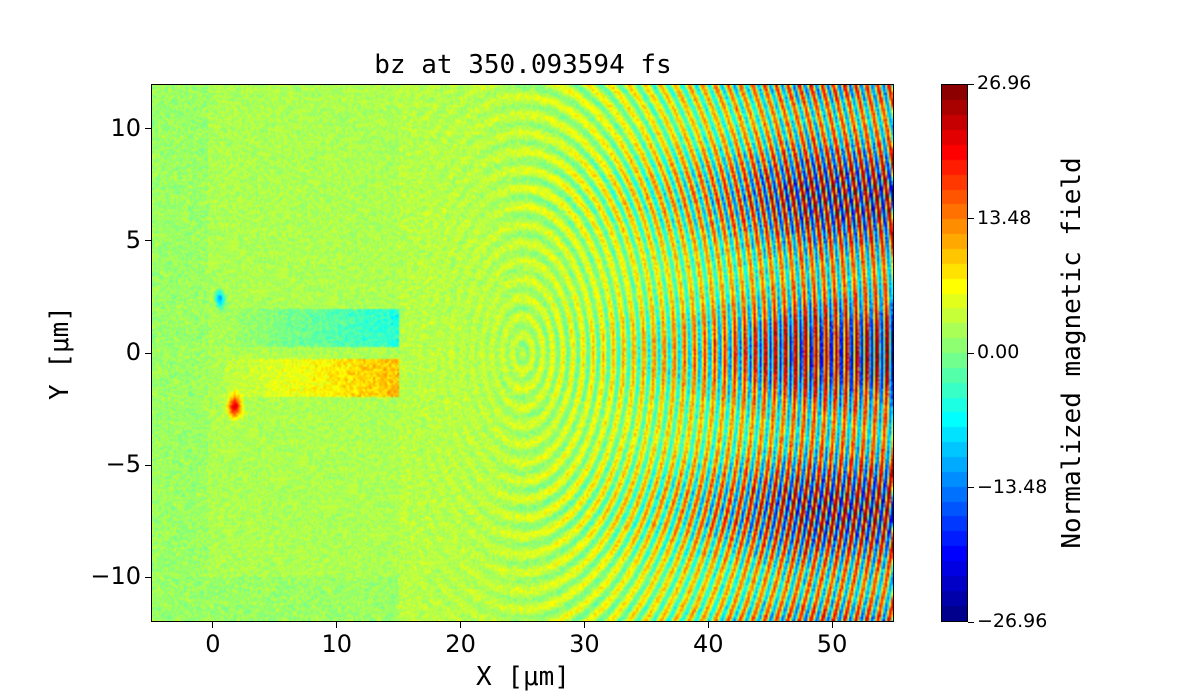  I want to click on y-tick-label: −10, so click(115, 576).